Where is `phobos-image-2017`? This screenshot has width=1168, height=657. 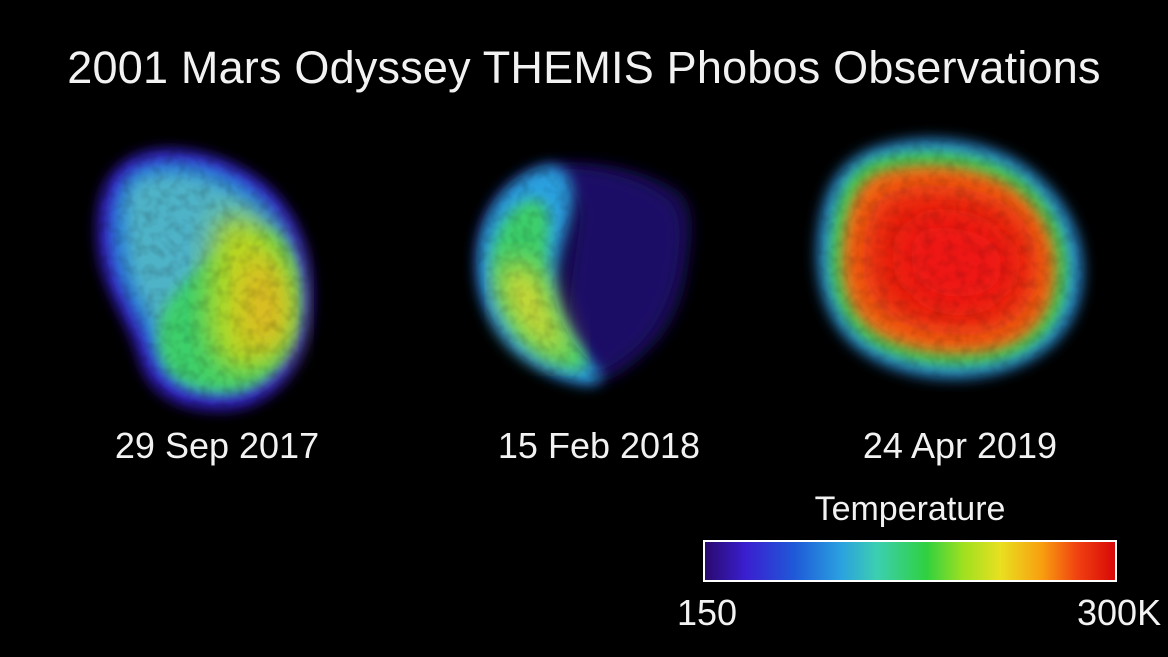
phobos-image-2017 is located at coordinates (204, 279).